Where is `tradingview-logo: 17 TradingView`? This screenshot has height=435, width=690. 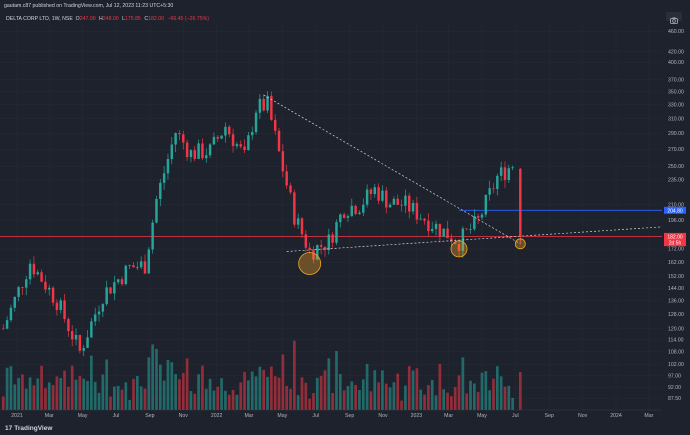 tradingview-logo: 17 TradingView is located at coordinates (28, 428).